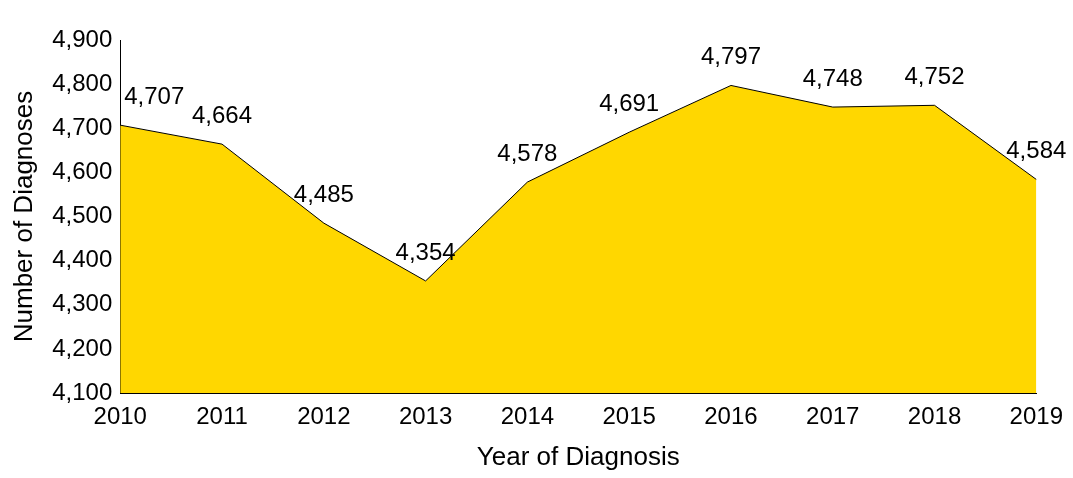  Describe the element at coordinates (82, 347) in the screenshot. I see `y-tick-label: 4,200` at that location.